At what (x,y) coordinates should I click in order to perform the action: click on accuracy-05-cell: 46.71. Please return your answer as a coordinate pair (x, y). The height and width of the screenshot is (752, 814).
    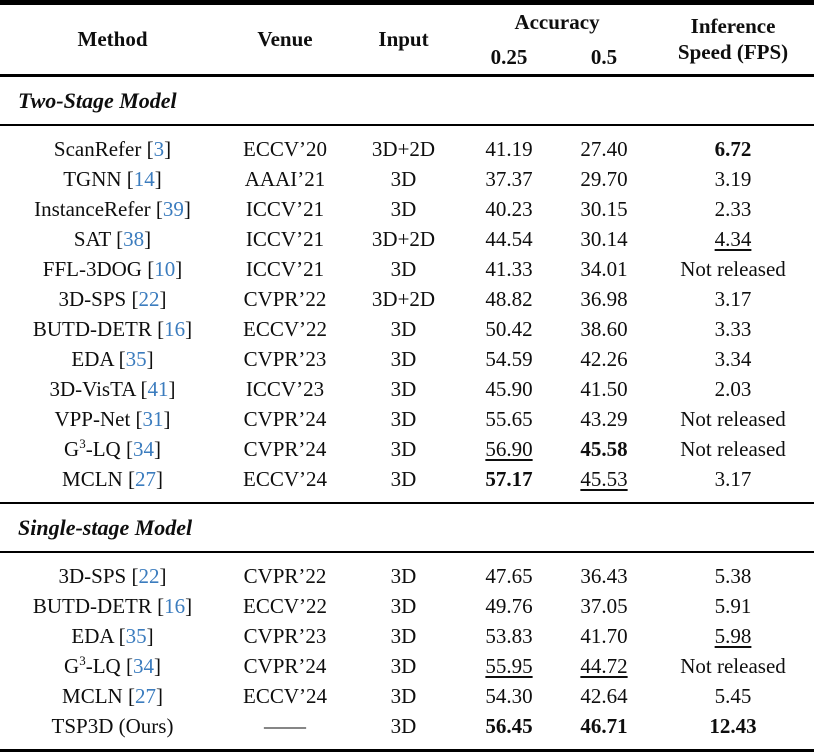
    Looking at the image, I should click on (604, 725).